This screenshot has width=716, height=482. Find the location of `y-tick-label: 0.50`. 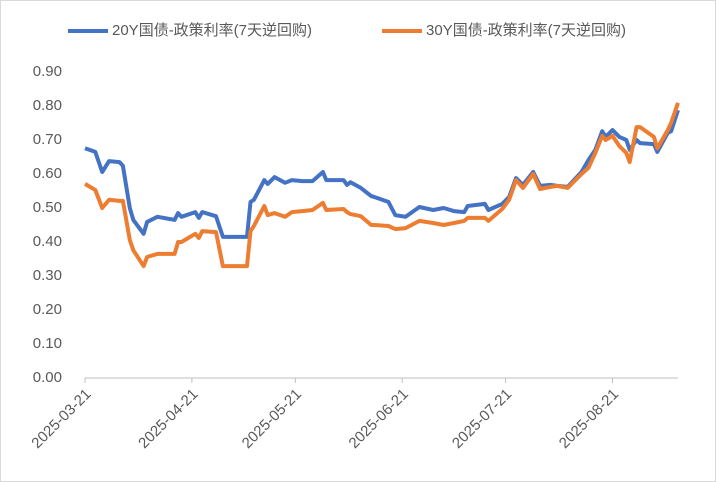

y-tick-label: 0.50 is located at coordinates (47, 207).